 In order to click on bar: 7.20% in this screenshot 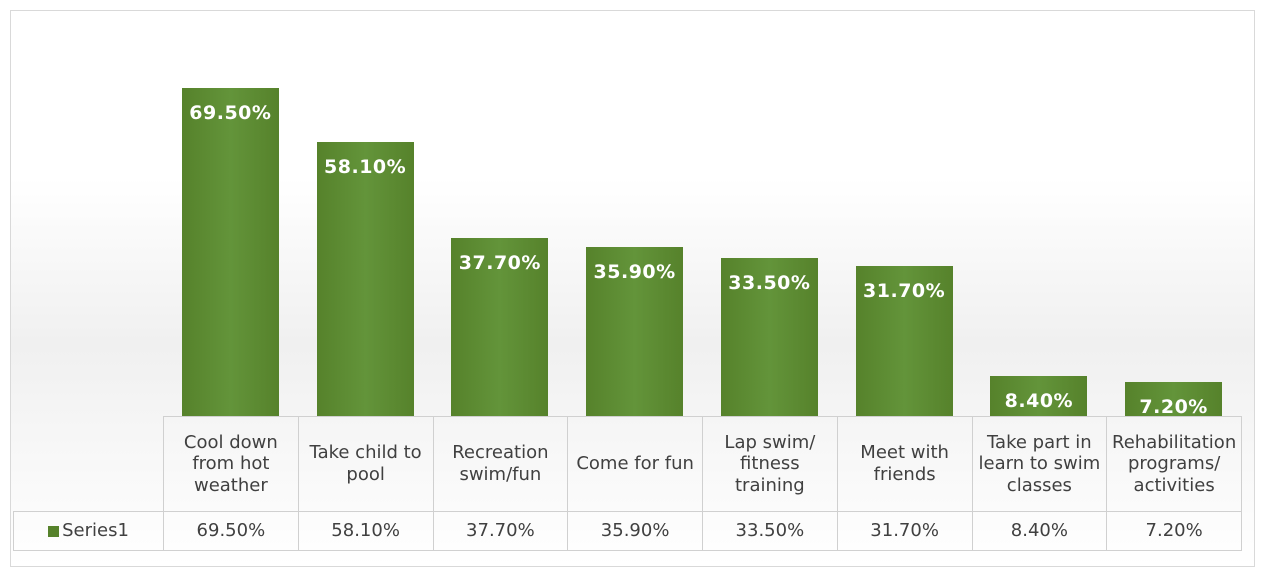, I will do `click(1174, 400)`.